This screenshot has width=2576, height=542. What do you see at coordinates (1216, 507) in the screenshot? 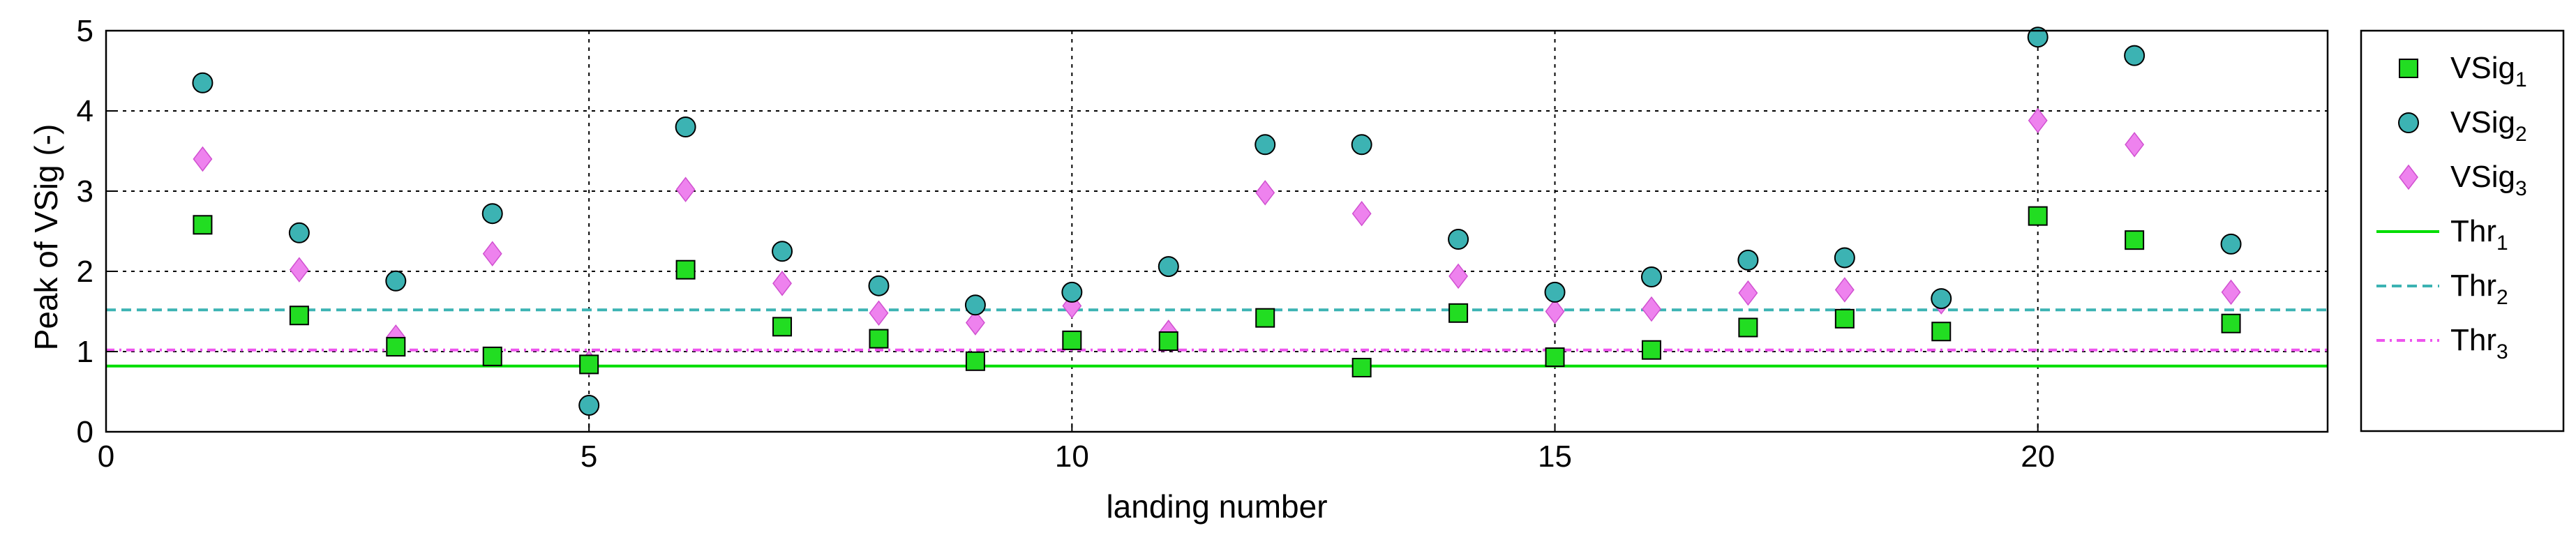
I see `x-axis-label: landing number` at bounding box center [1216, 507].